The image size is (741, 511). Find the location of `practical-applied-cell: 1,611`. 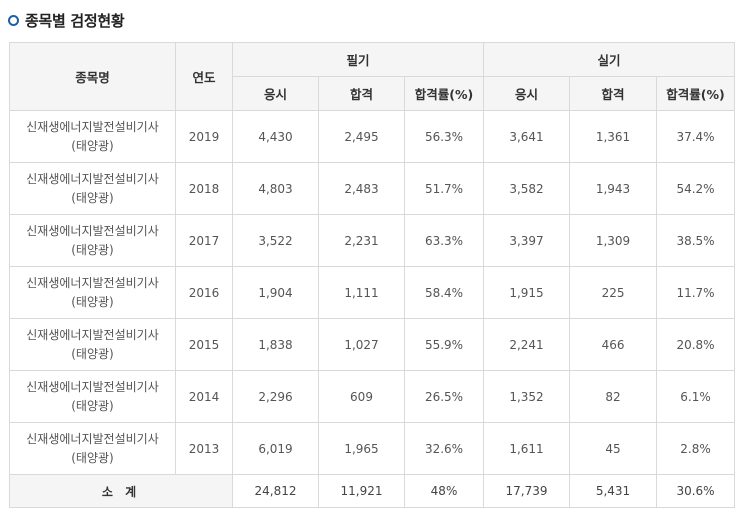

practical-applied-cell: 1,611 is located at coordinates (527, 448).